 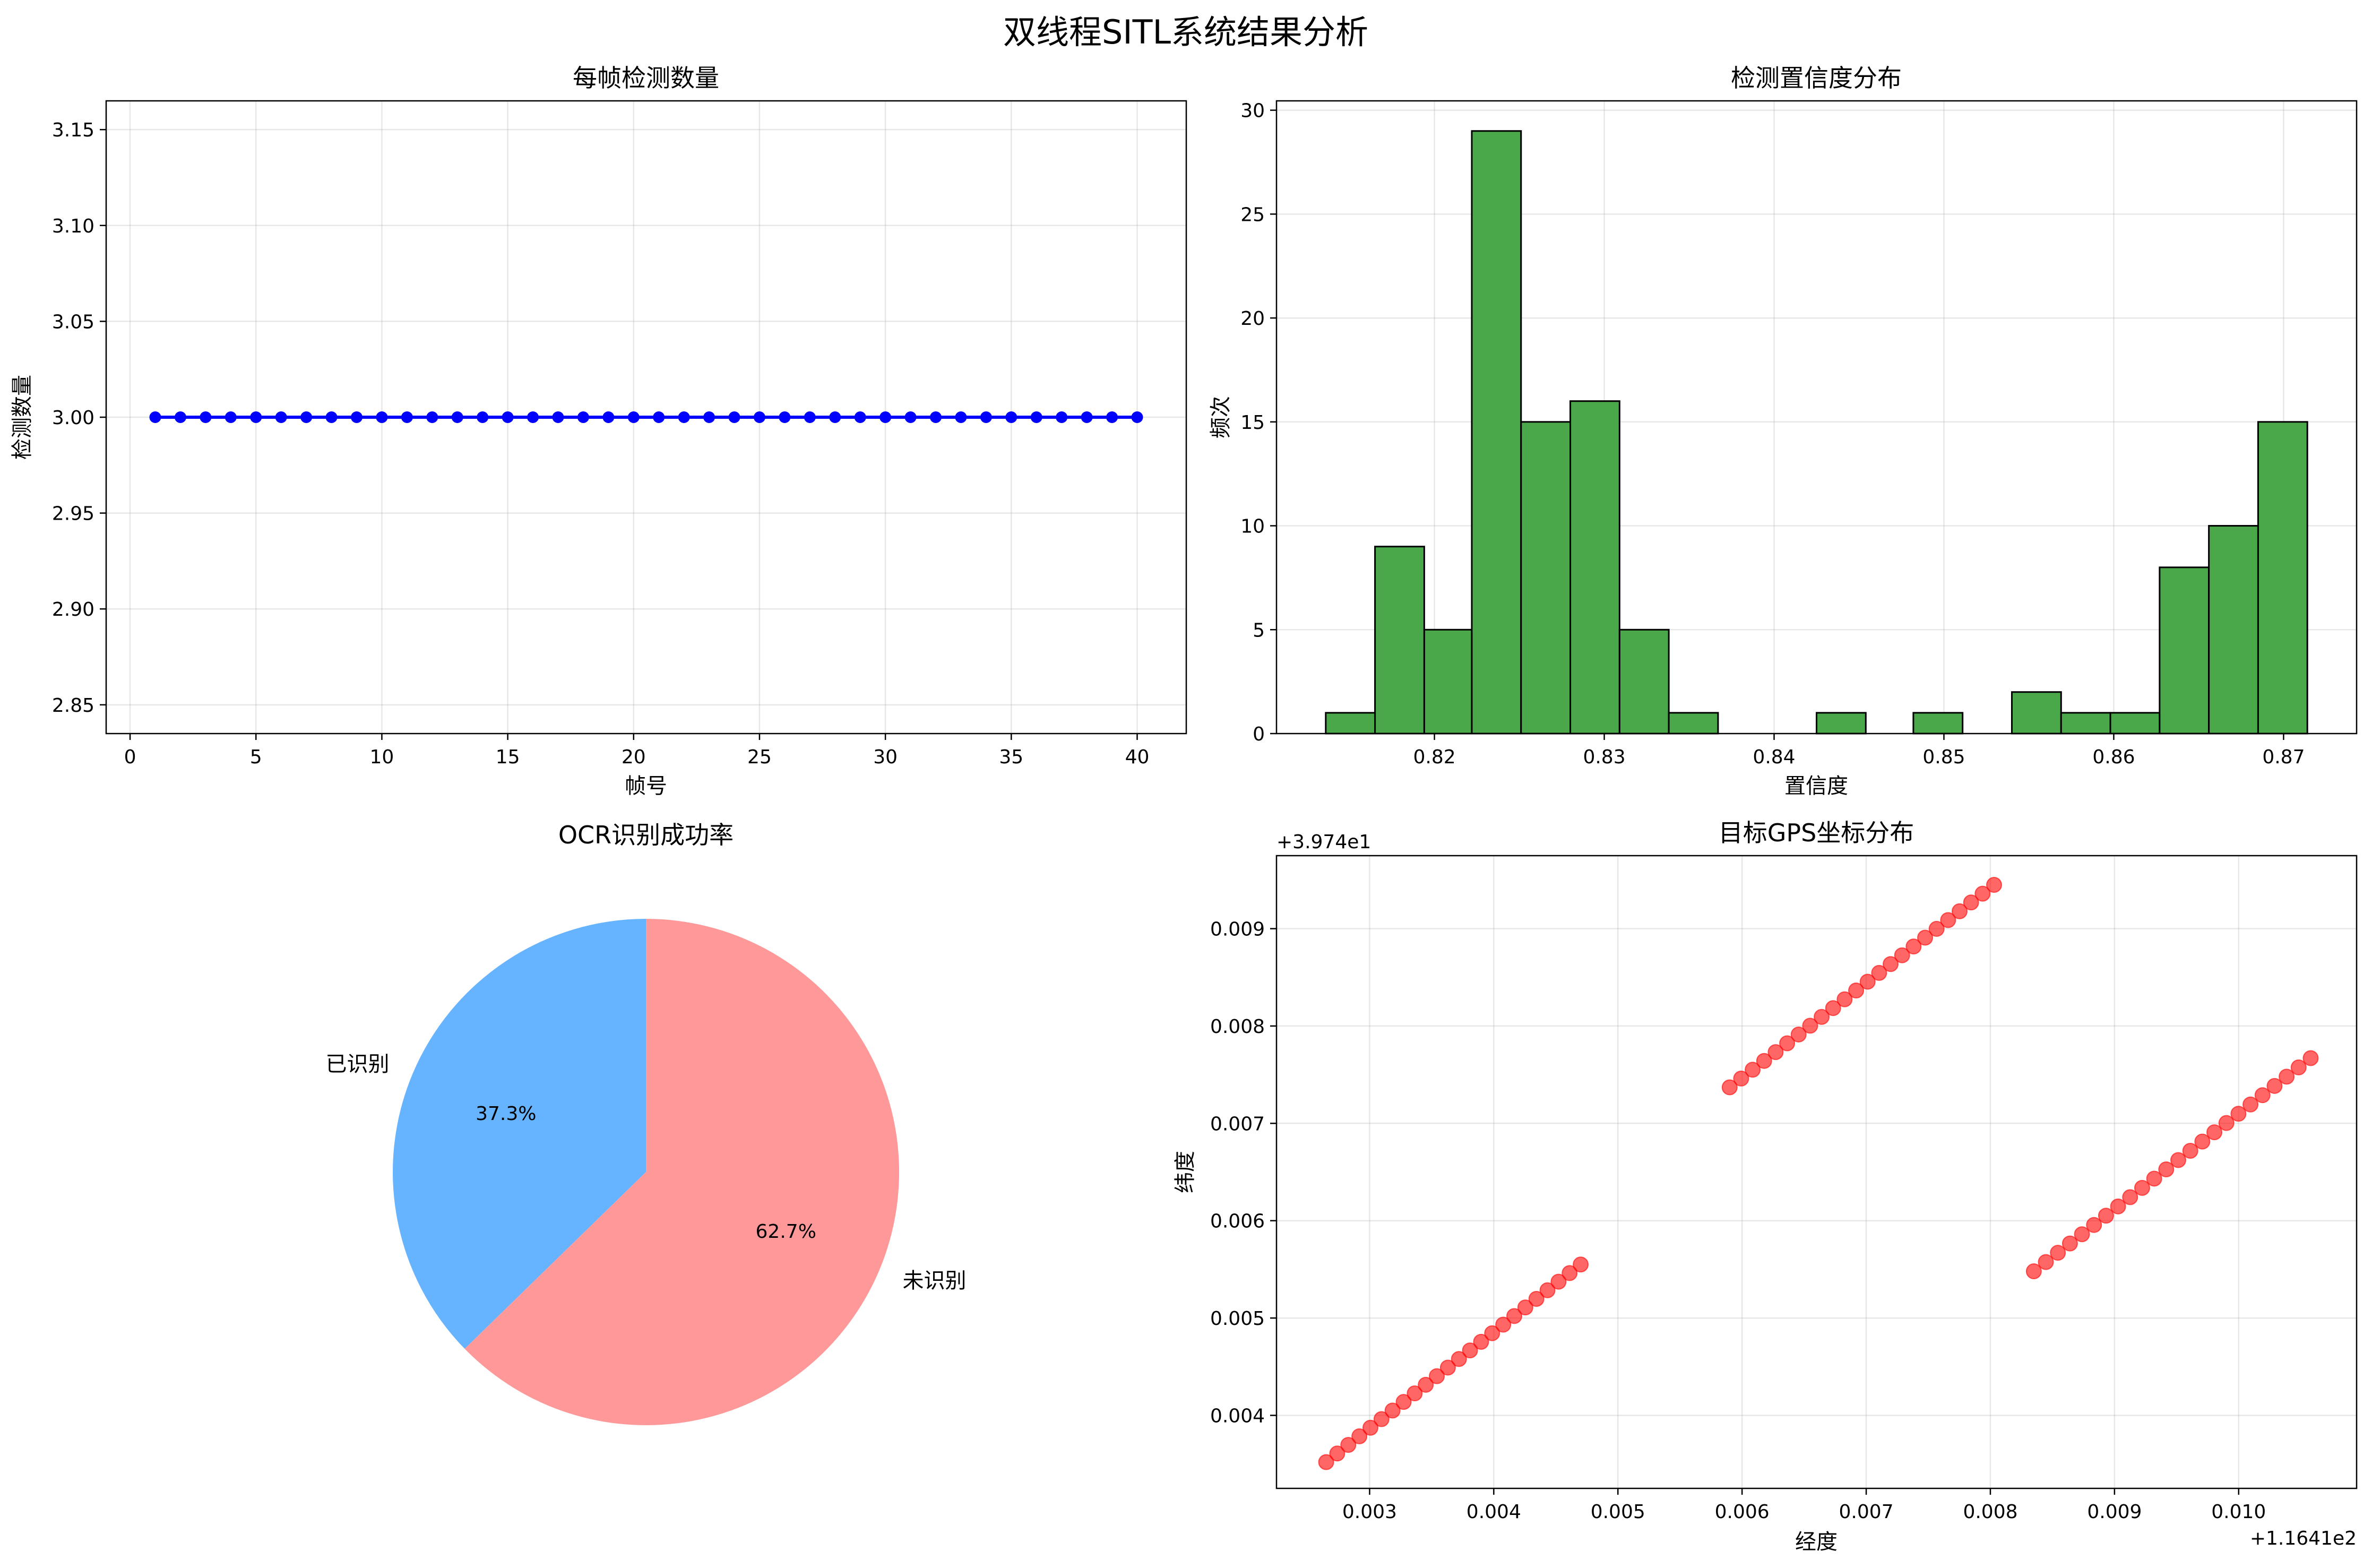 What do you see at coordinates (646, 786) in the screenshot?
I see `line-chart-xlabel: 帧号` at bounding box center [646, 786].